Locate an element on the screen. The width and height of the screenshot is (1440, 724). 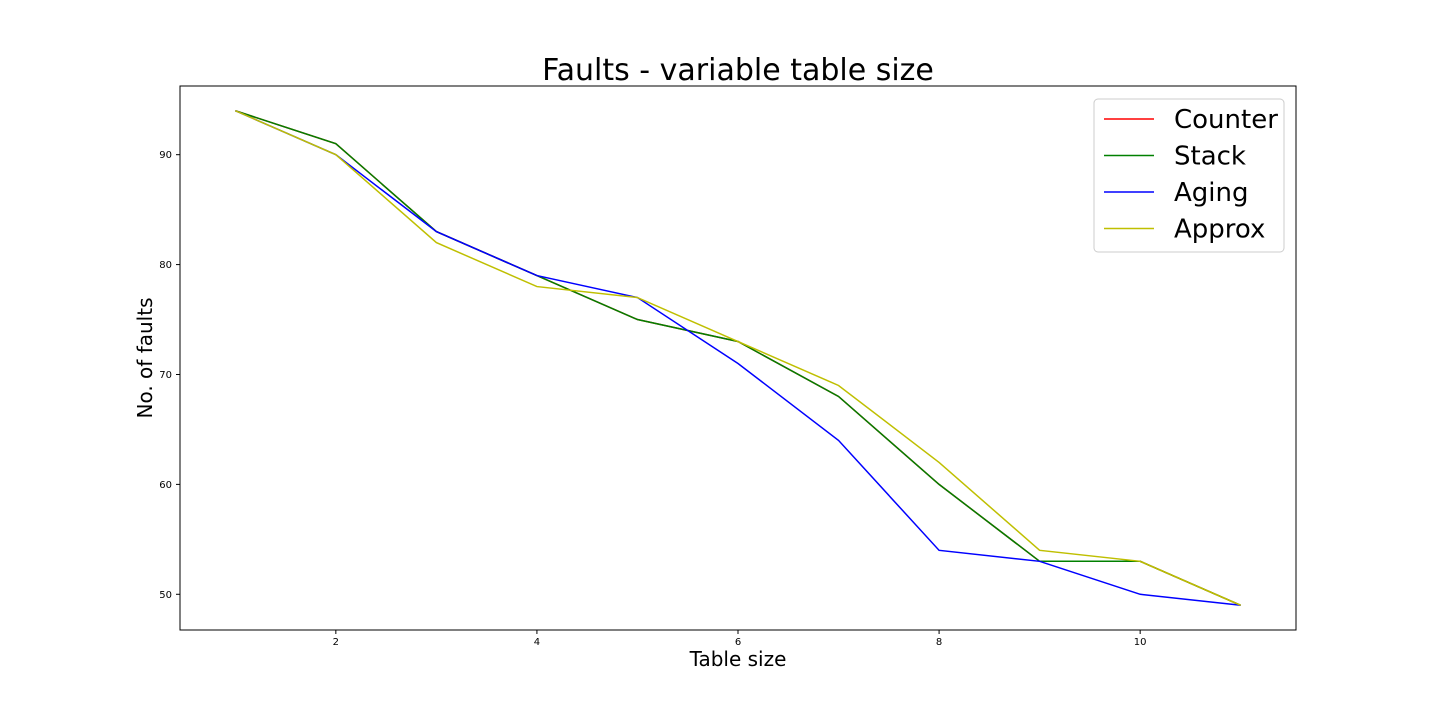
y-axis-label: No. of faults is located at coordinates (145, 358).